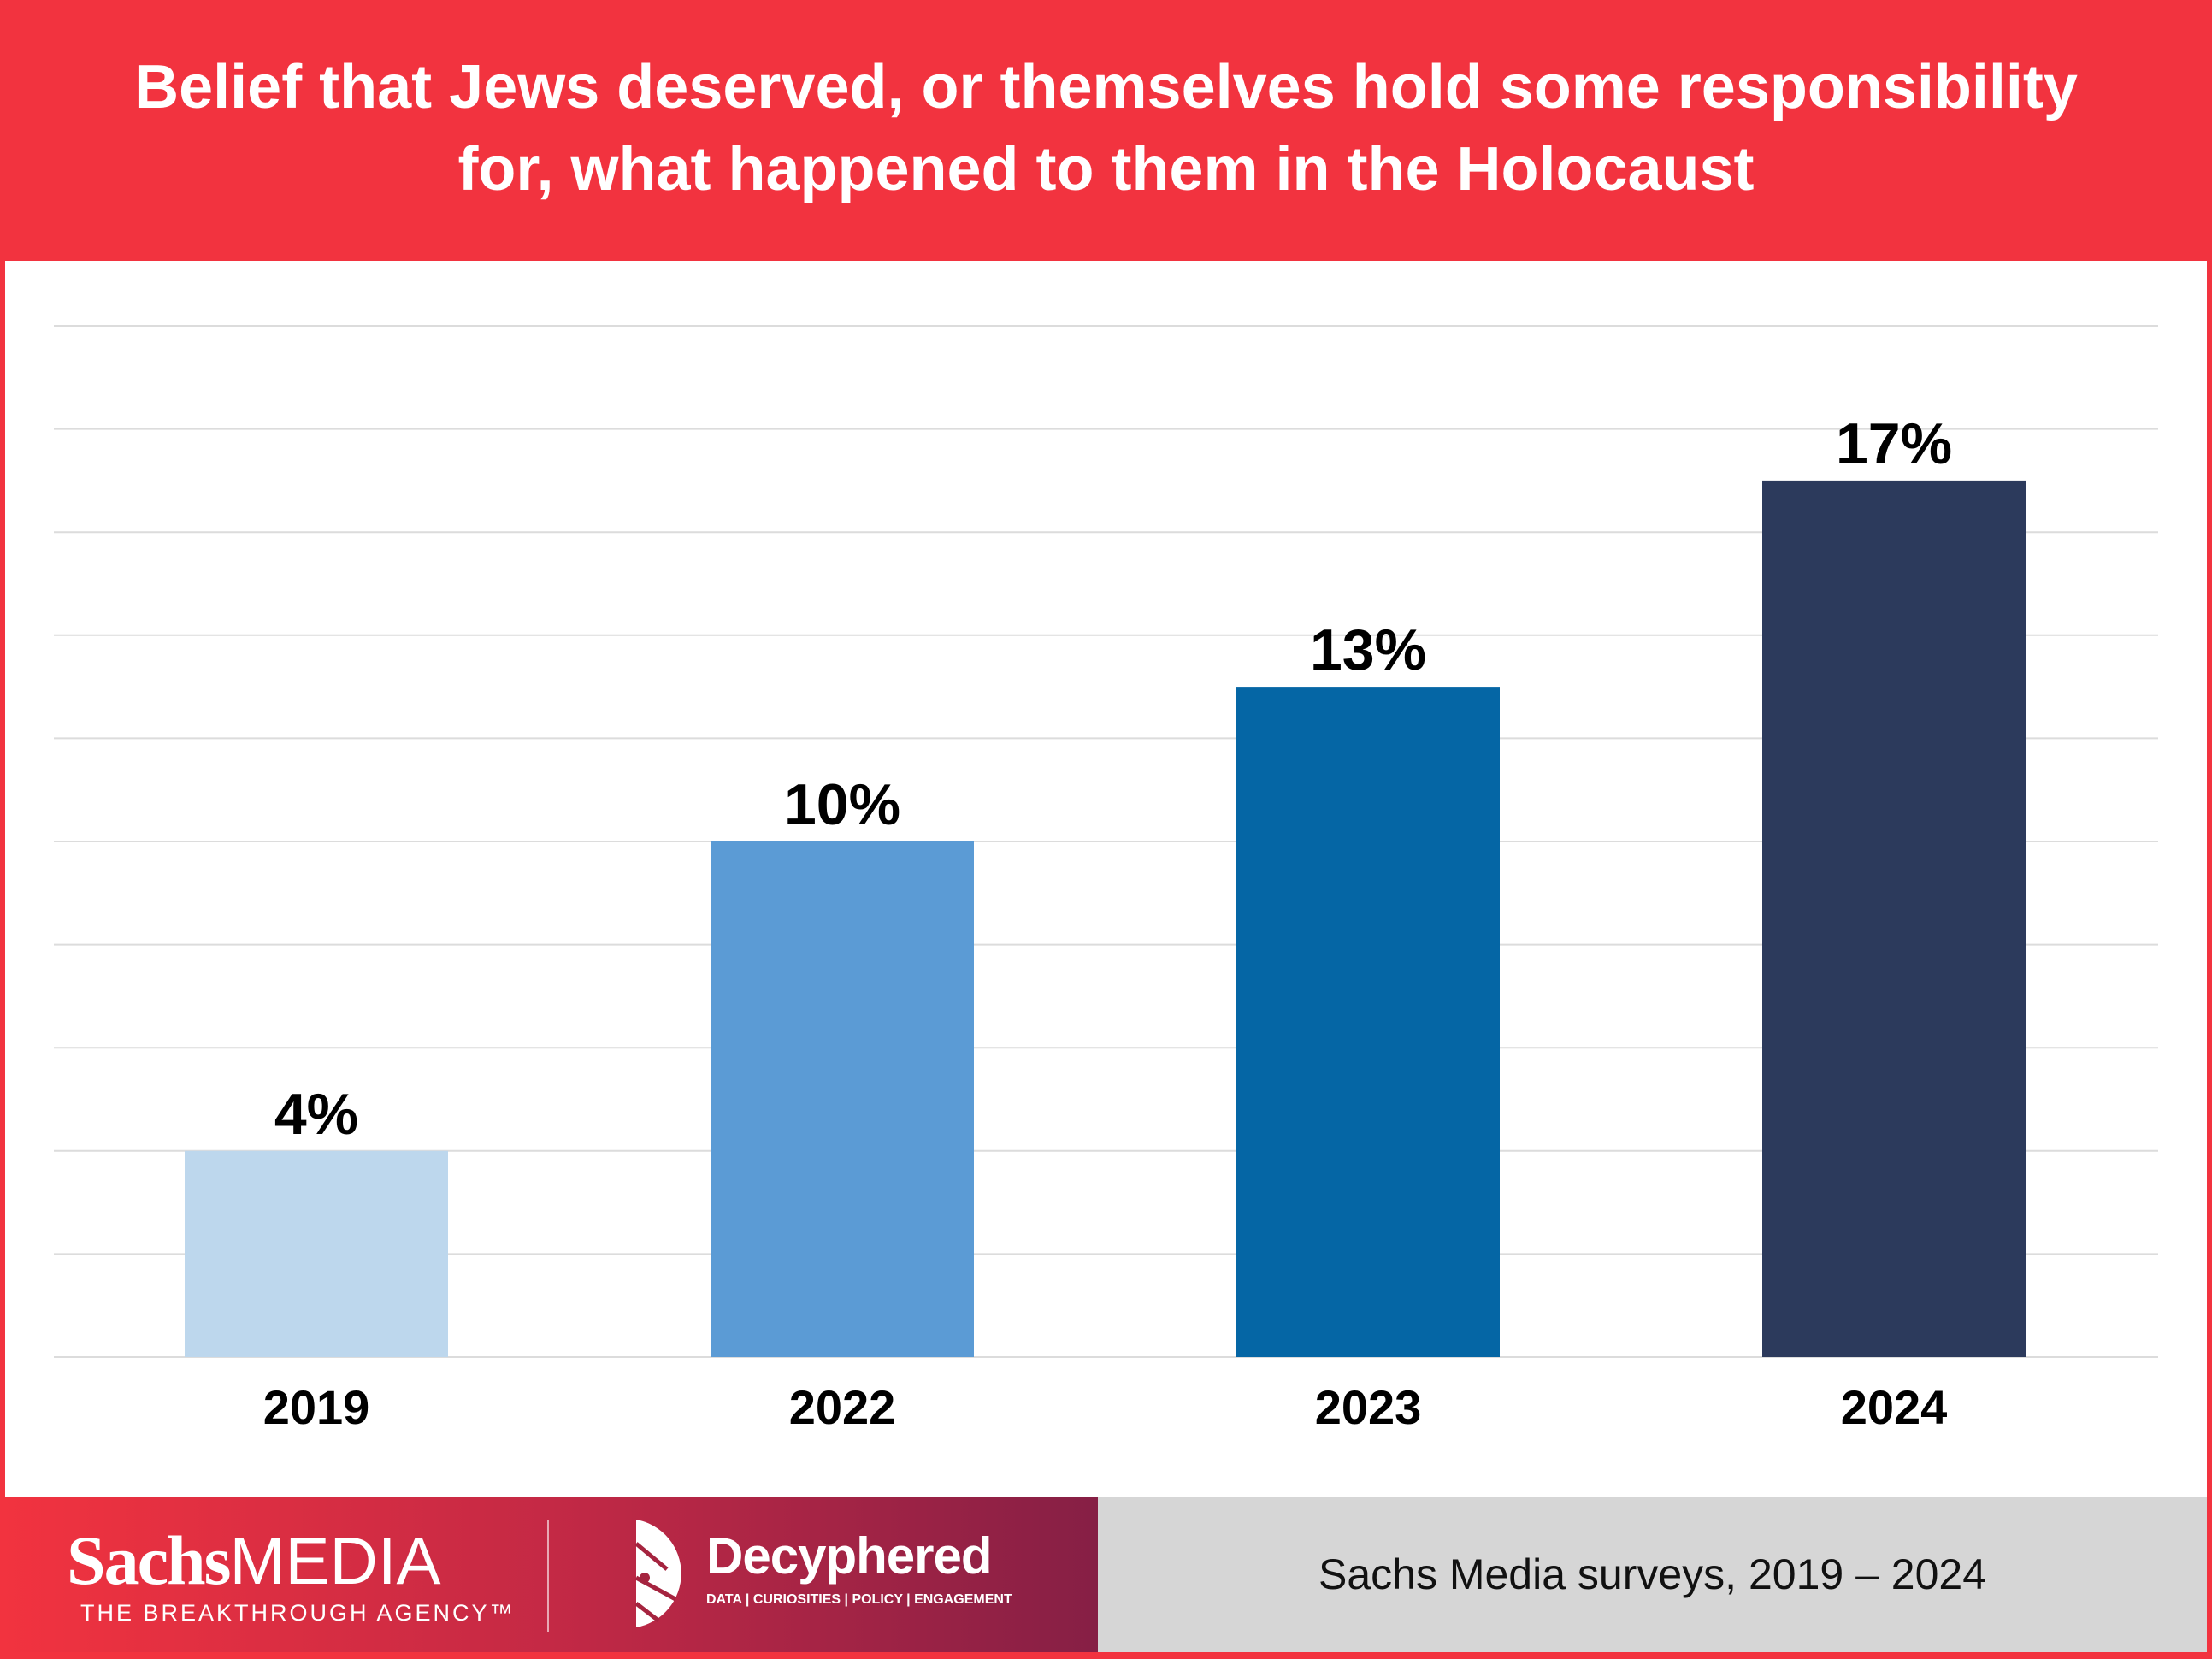 The image size is (2212, 1659). Describe the element at coordinates (316, 1253) in the screenshot. I see `bar-2019` at that location.